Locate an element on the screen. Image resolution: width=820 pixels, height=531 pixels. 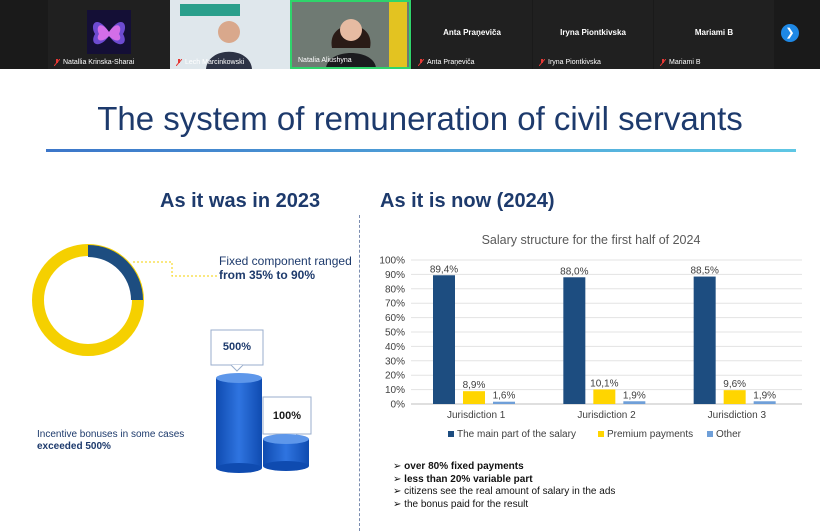
data-label: 8,9% is located at coordinates (474, 385).